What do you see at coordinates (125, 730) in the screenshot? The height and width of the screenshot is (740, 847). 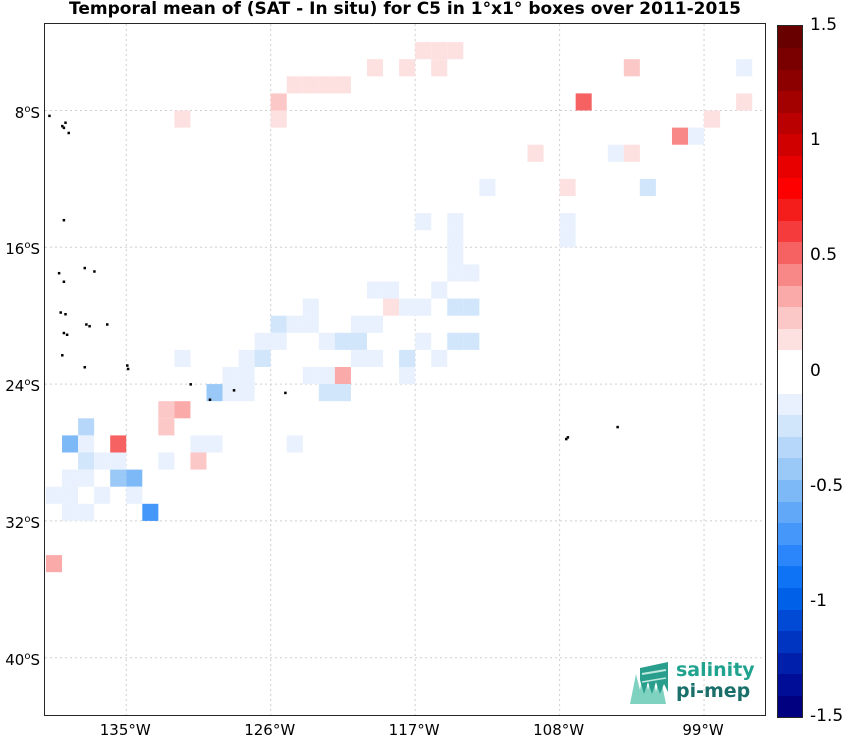 I see `x-tick-label: 135°W` at bounding box center [125, 730].